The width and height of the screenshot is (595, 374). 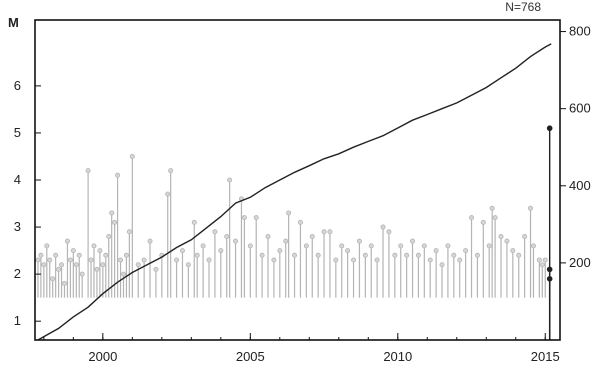 What do you see at coordinates (580, 31) in the screenshot?
I see `y-right-tick-label: 800` at bounding box center [580, 31].